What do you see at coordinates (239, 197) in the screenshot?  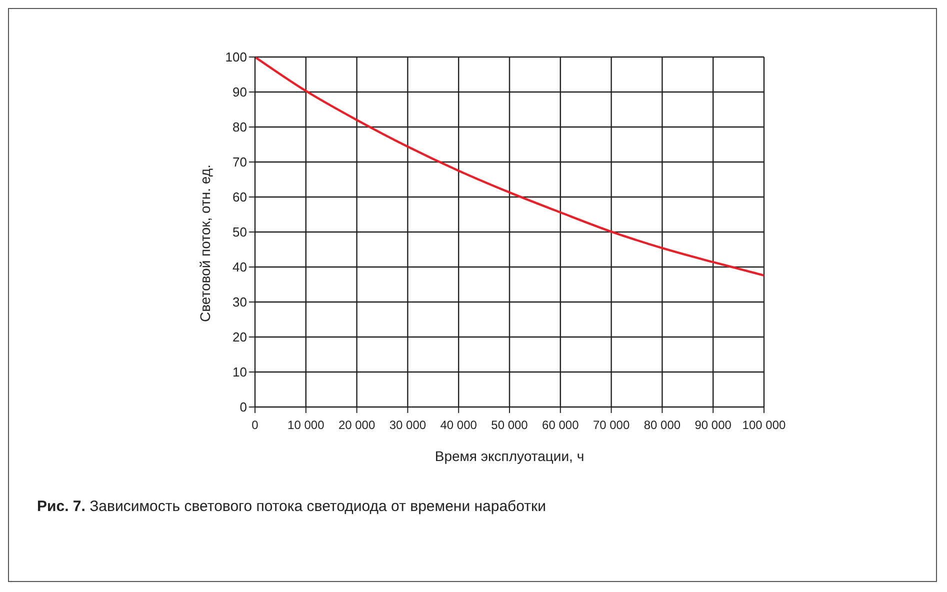 I see `y-tick-label: 60` at bounding box center [239, 197].